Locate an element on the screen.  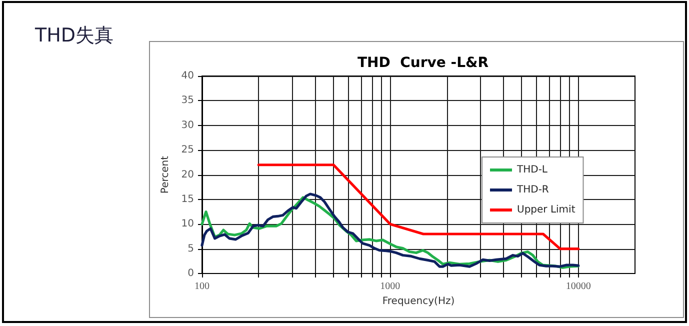
y-tick-label: 35 is located at coordinates (187, 100).